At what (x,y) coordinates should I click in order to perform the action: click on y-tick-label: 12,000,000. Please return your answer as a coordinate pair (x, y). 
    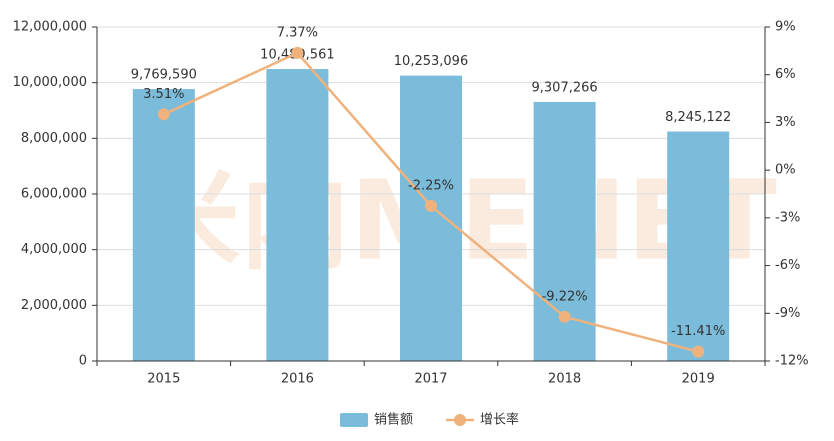
    Looking at the image, I should click on (50, 27).